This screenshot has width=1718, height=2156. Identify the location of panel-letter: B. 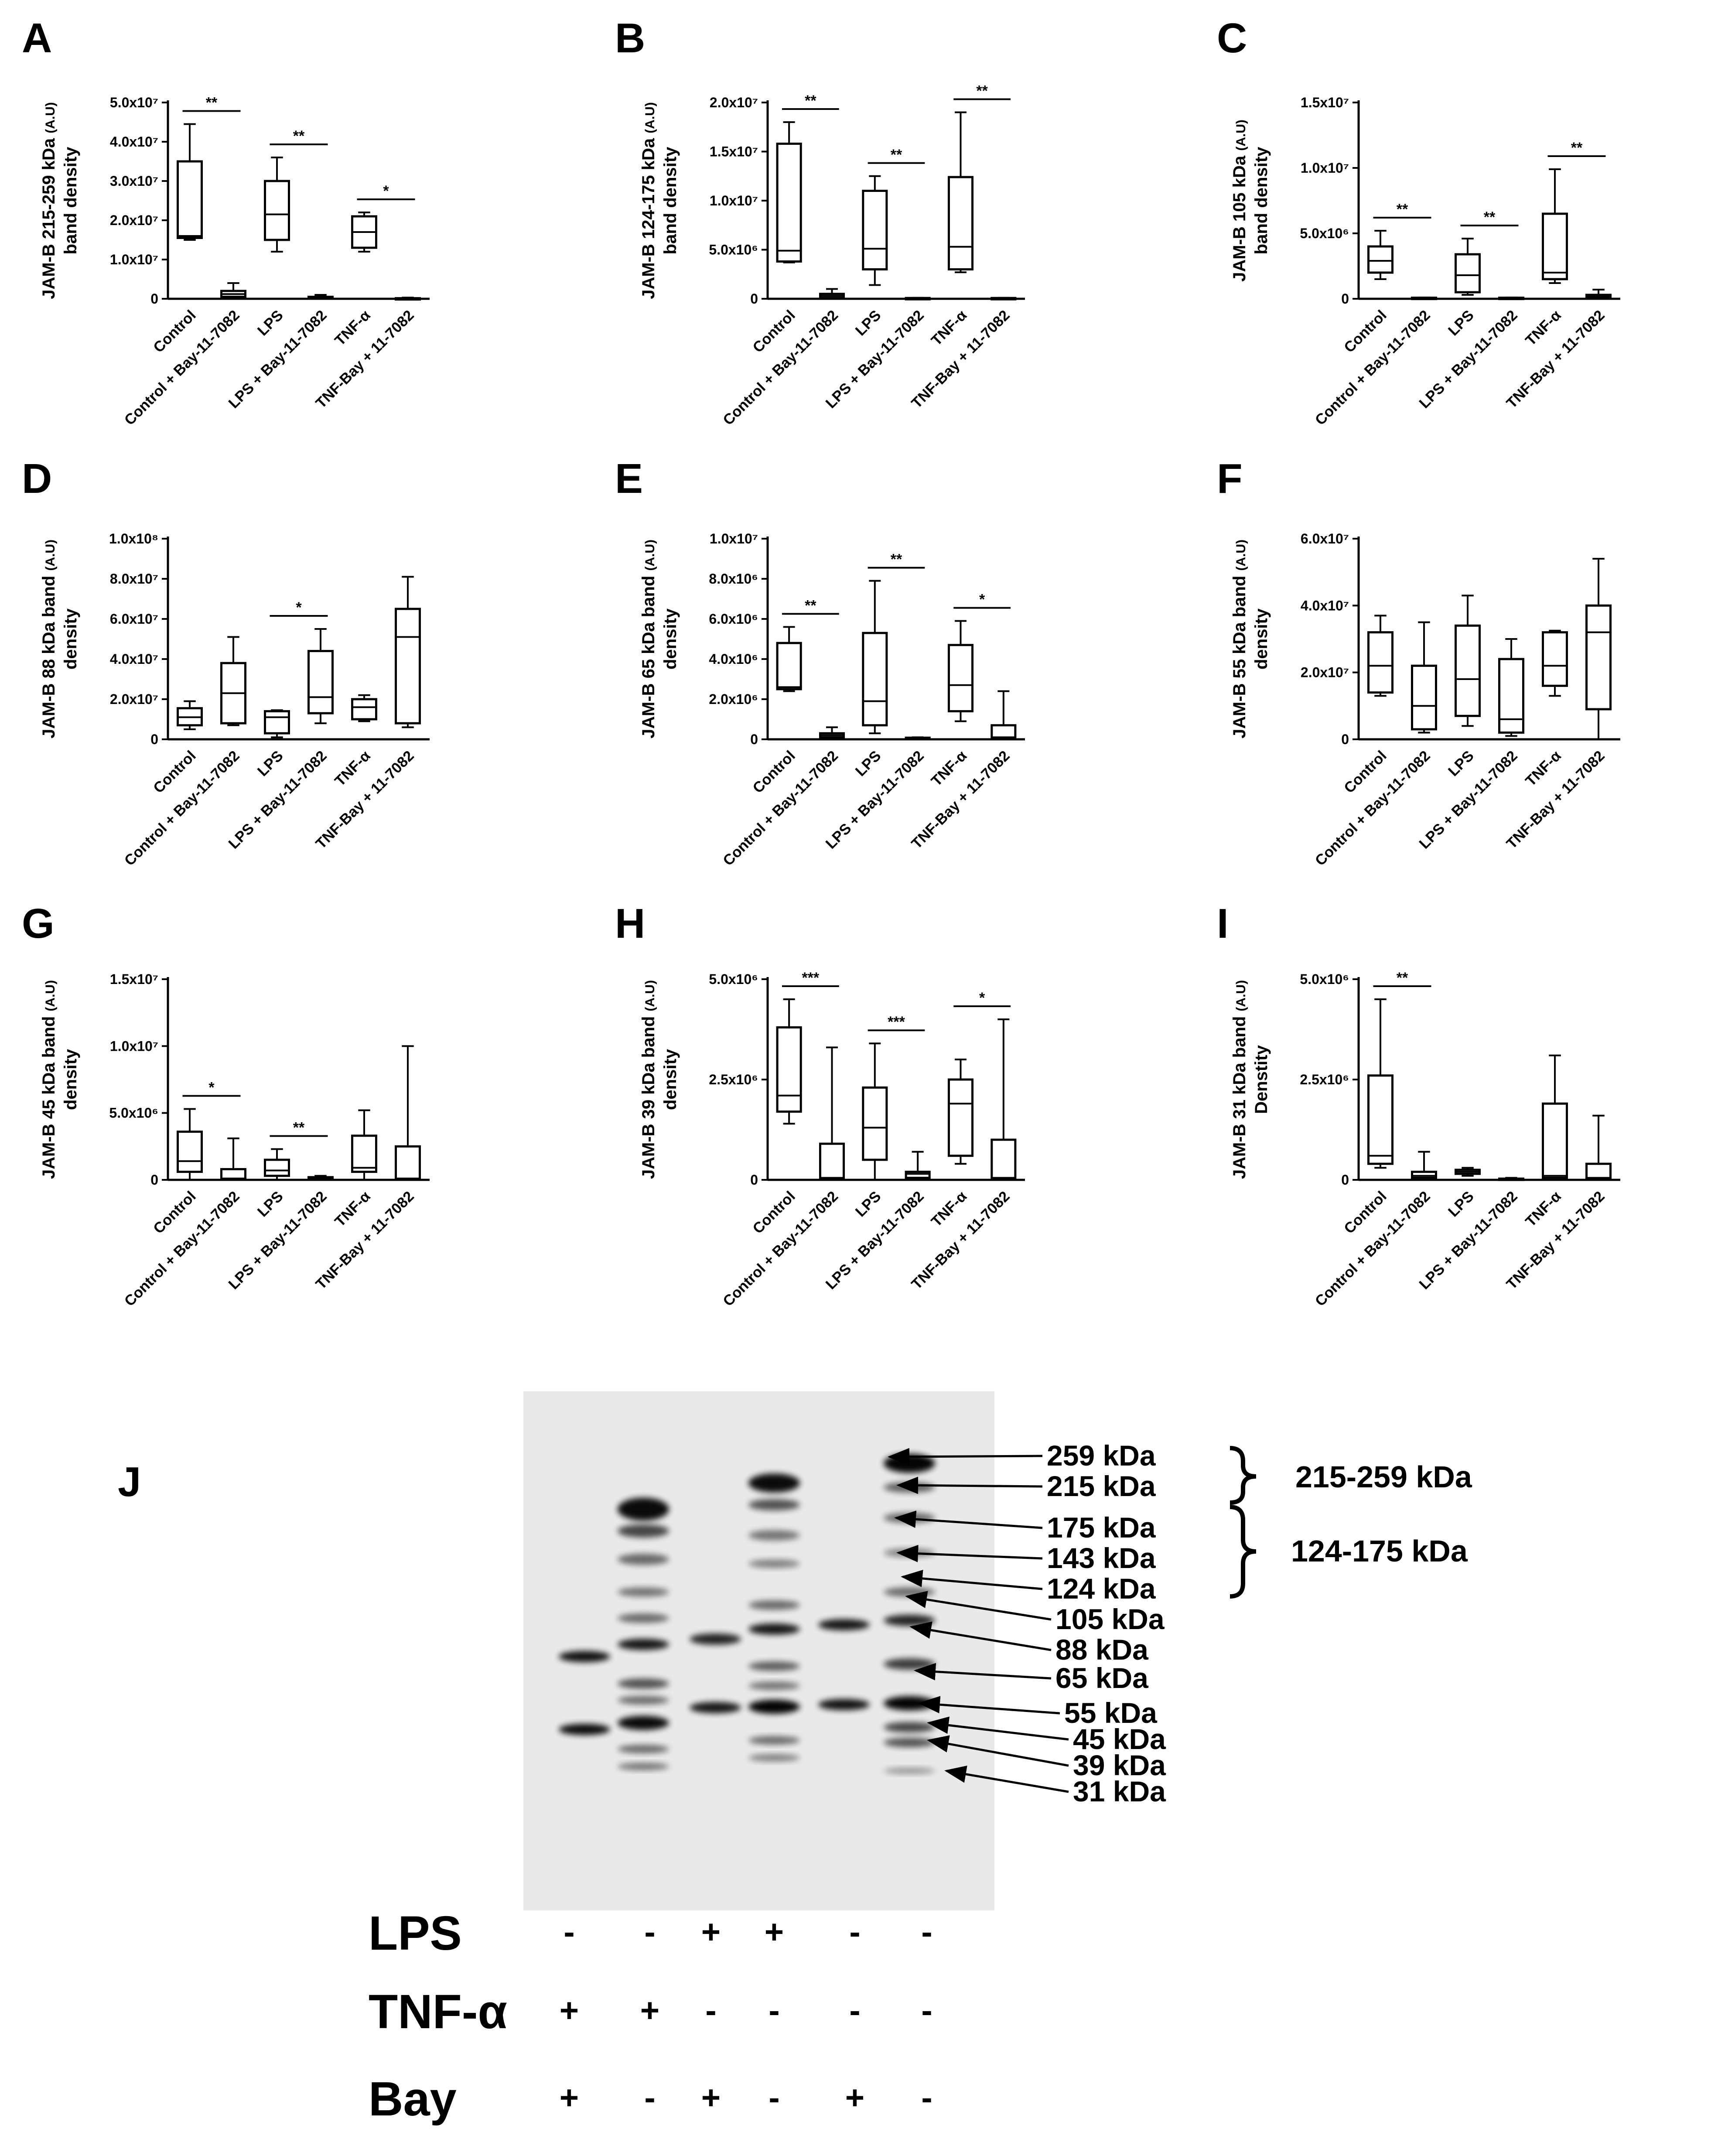
(630, 39).